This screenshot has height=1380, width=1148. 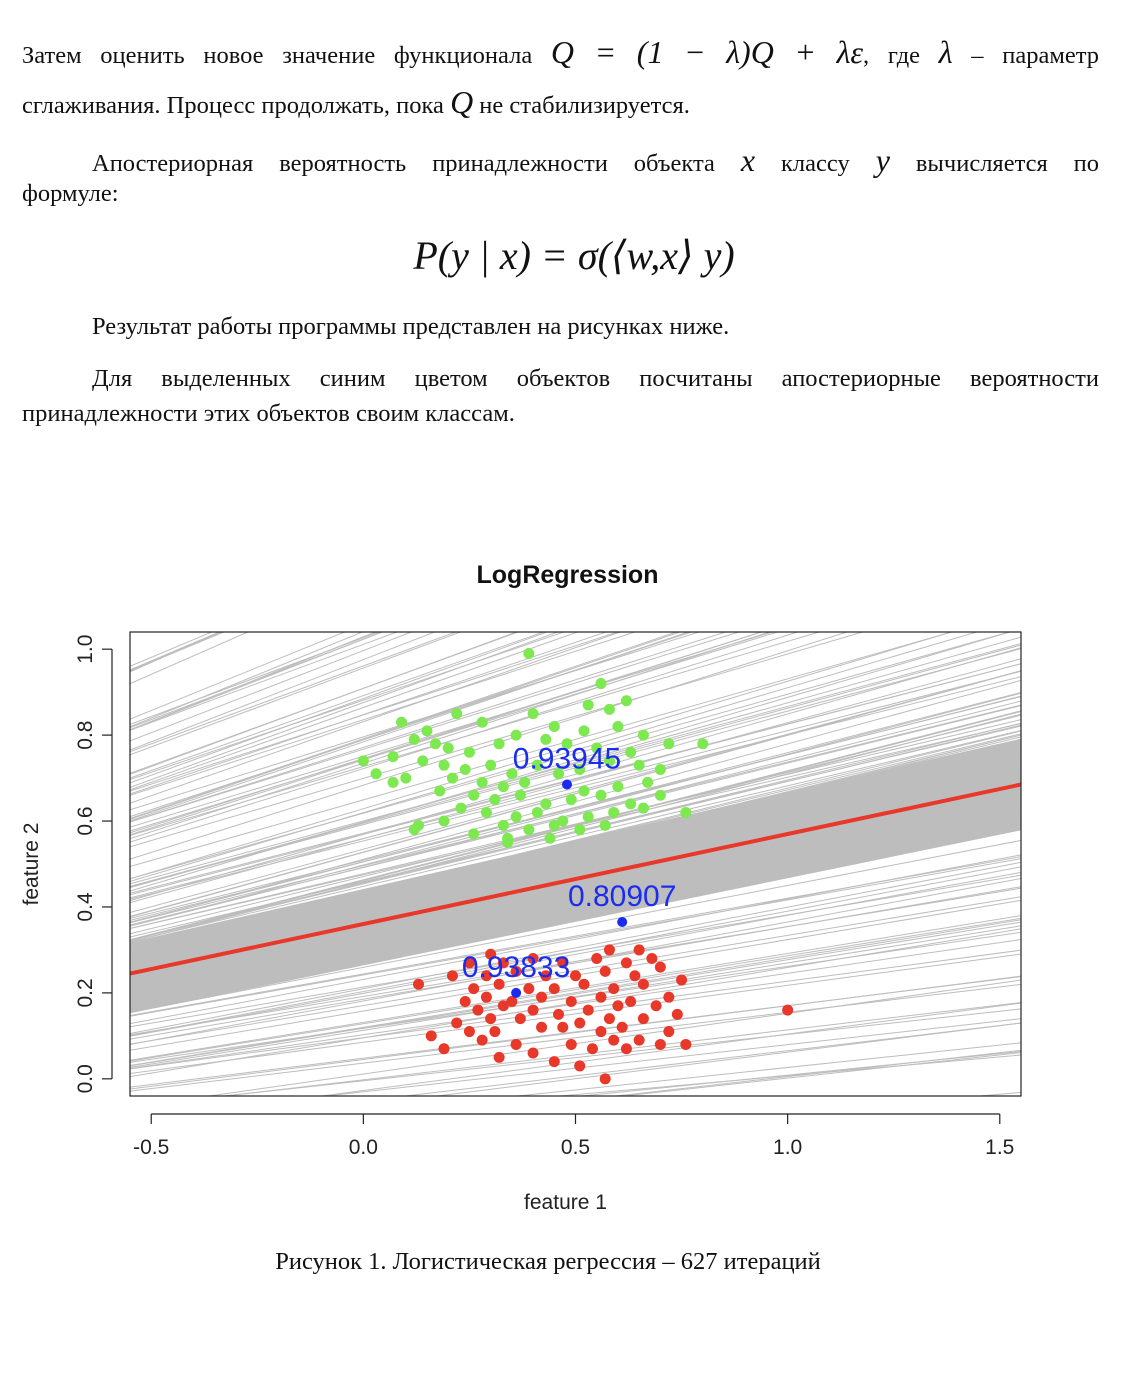 What do you see at coordinates (882, 160) in the screenshot?
I see `y-symbol: y` at bounding box center [882, 160].